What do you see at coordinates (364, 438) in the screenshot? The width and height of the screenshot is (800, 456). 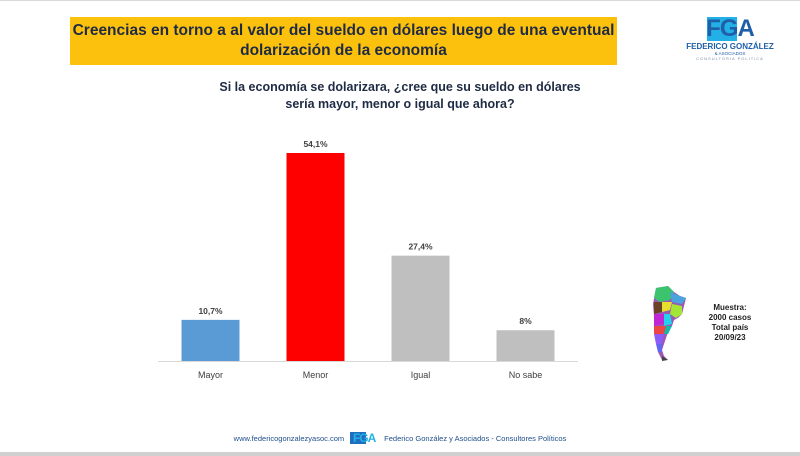 I see `footer-fga-logo-icon: FGA` at bounding box center [364, 438].